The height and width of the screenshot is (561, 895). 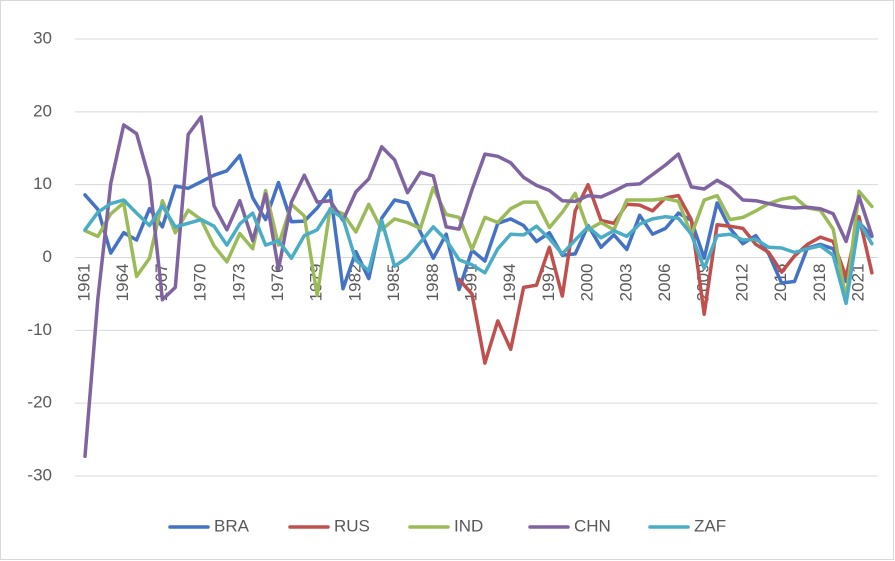 I want to click on x-tick-label: 1973, so click(x=238, y=283).